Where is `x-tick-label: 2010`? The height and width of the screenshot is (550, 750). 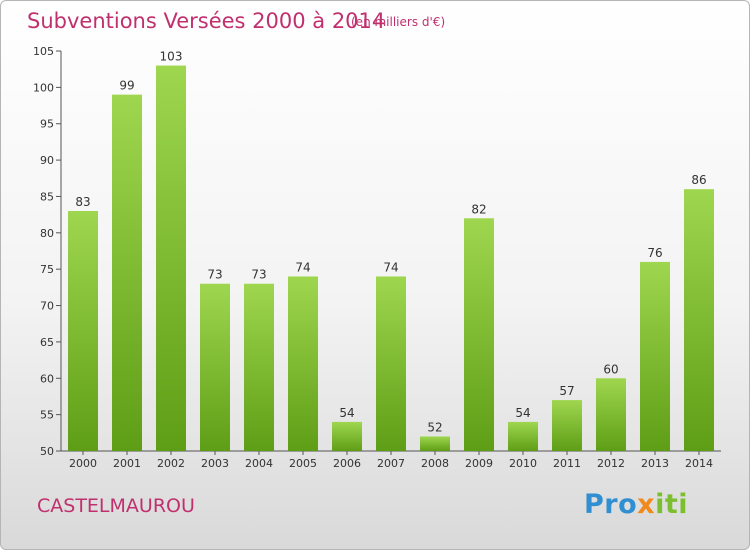 x-tick-label: 2010 is located at coordinates (523, 463).